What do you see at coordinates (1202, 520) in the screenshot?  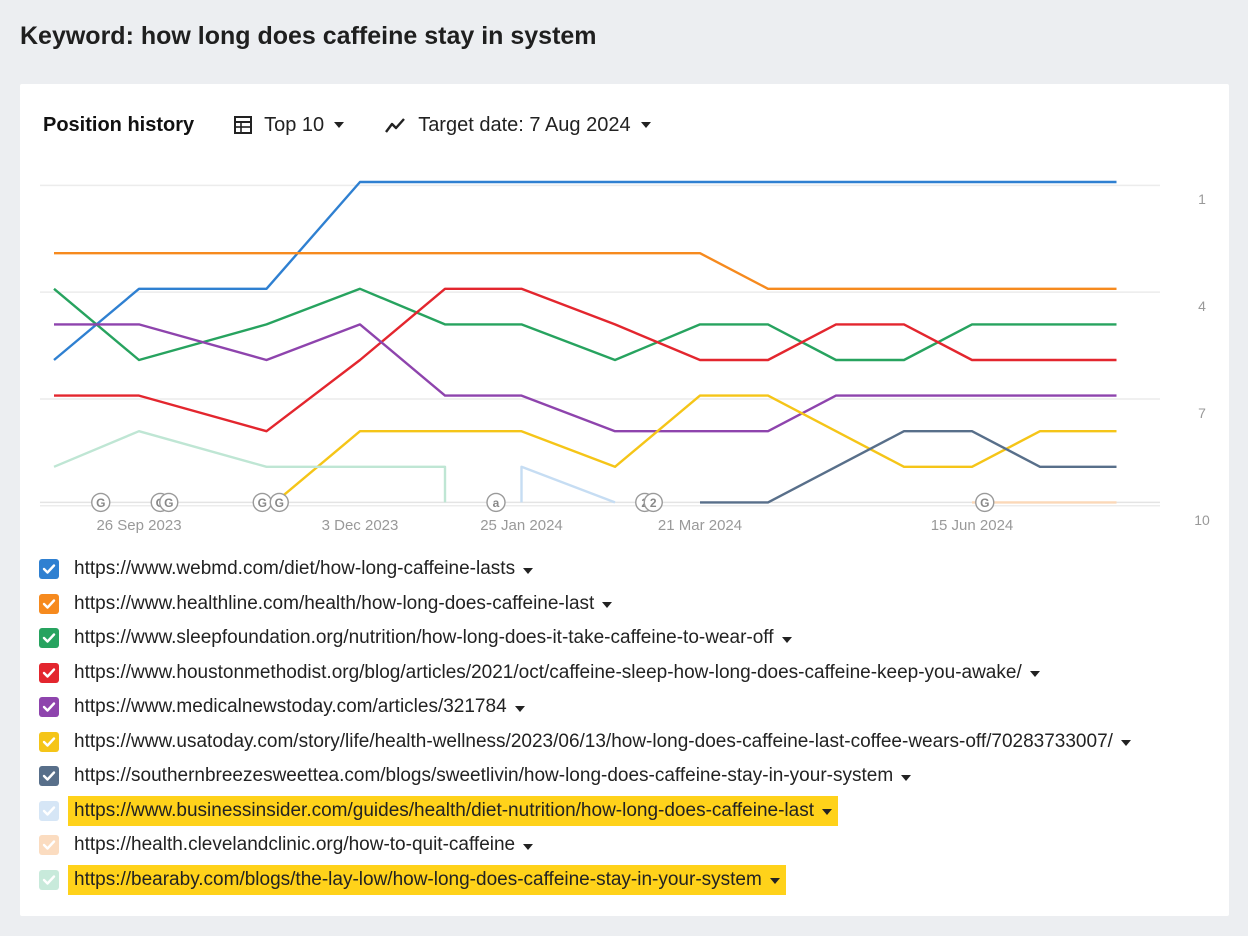 I see `y-tick-label: 10` at bounding box center [1202, 520].